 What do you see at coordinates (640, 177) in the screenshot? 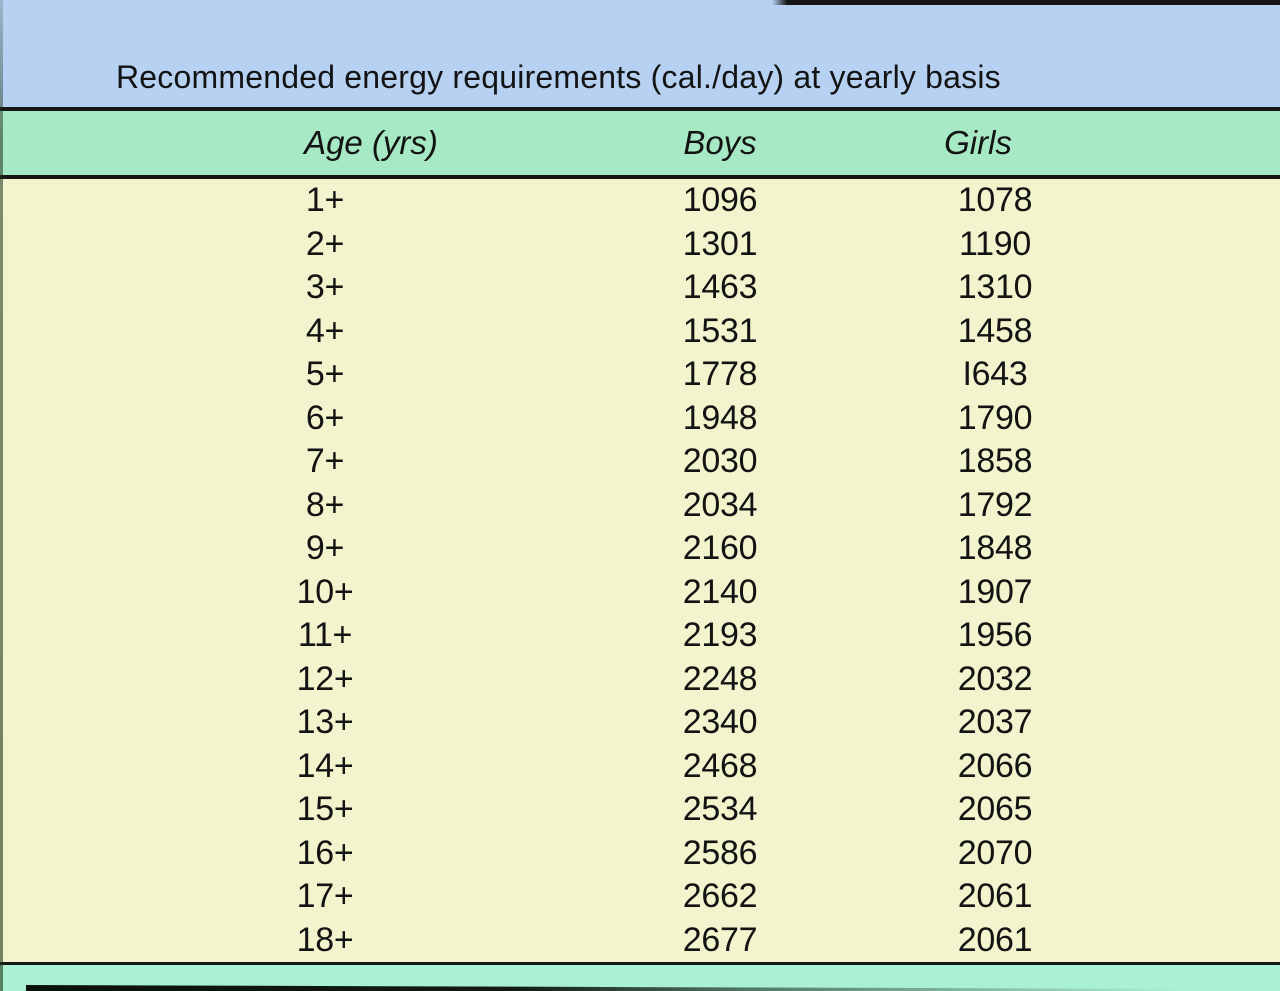
I see `horizontal-rule-under-header` at bounding box center [640, 177].